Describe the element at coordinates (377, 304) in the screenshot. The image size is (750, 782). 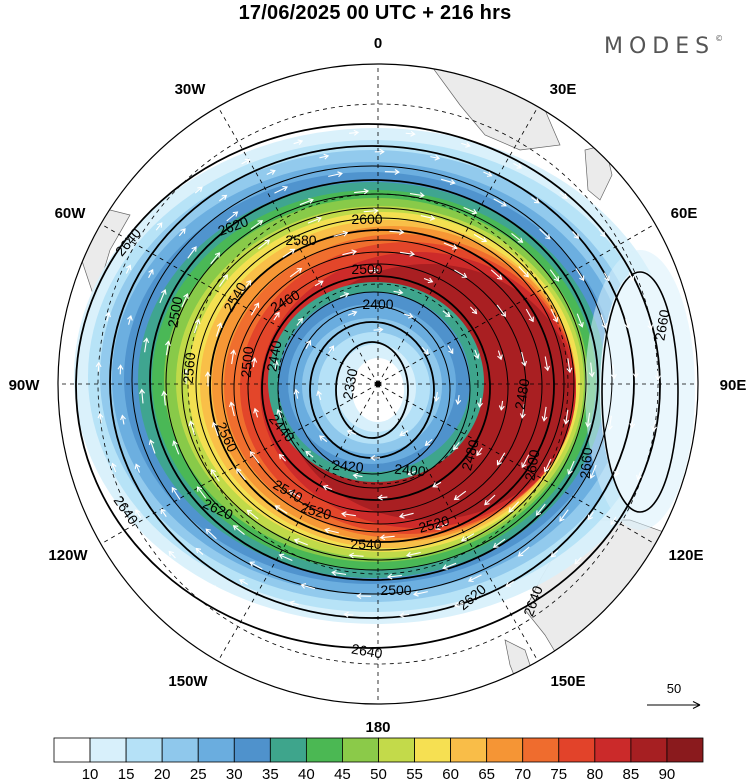
I see `contour-label: 2400` at that location.